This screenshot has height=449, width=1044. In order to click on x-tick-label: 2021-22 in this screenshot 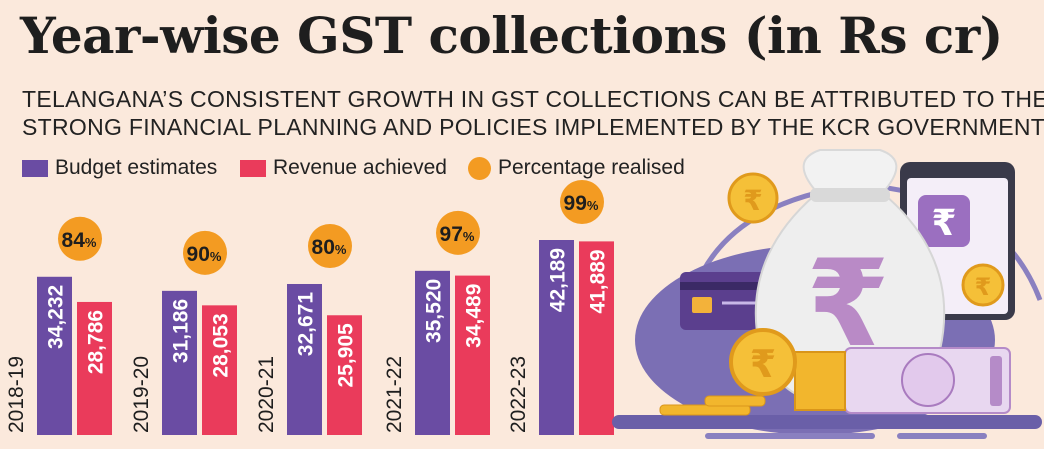, I will do `click(394, 394)`.